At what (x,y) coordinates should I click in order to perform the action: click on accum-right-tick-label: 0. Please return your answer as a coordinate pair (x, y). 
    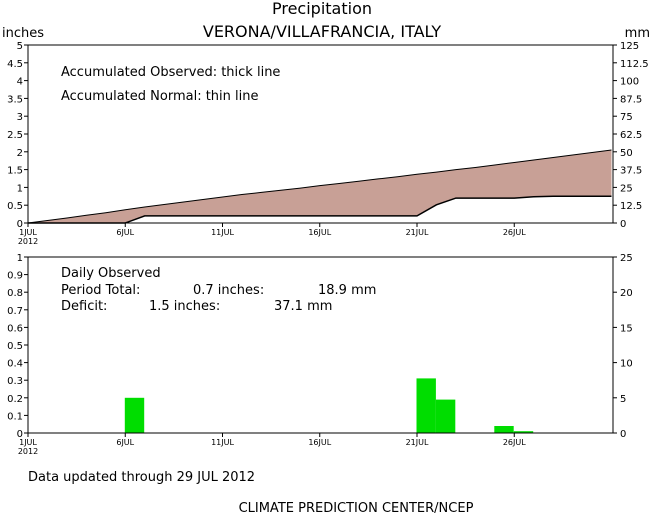
    Looking at the image, I should click on (623, 224).